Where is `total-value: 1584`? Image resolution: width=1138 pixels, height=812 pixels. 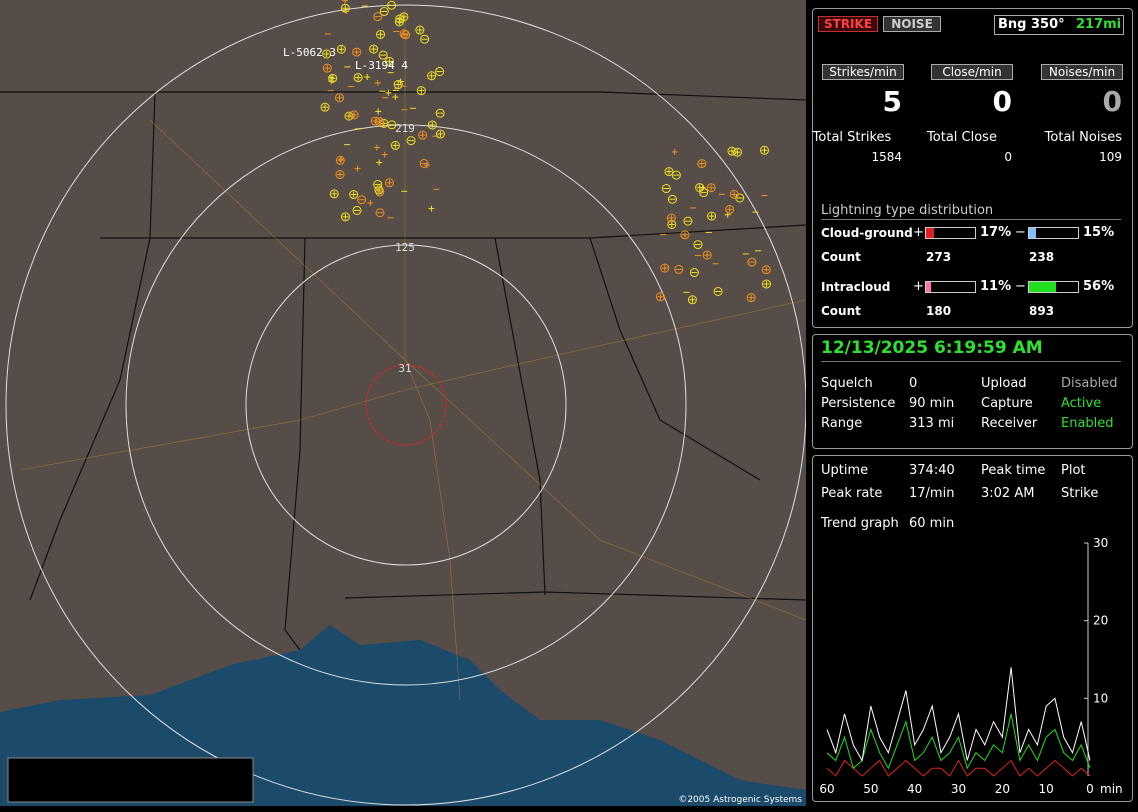 total-value: 1584 is located at coordinates (886, 157).